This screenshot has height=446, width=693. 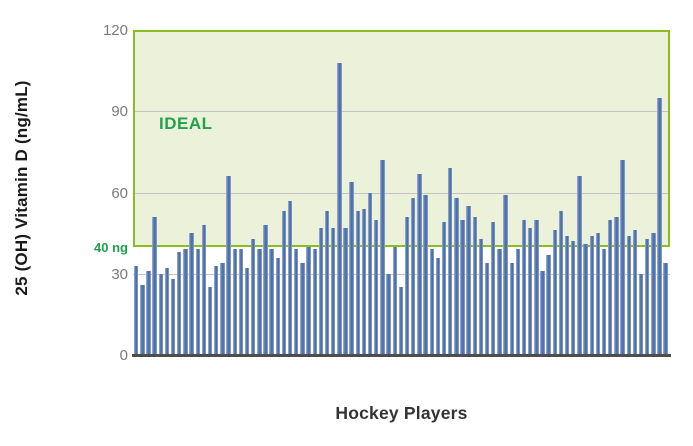 What do you see at coordinates (401, 355) in the screenshot?
I see `x-axis-line` at bounding box center [401, 355].